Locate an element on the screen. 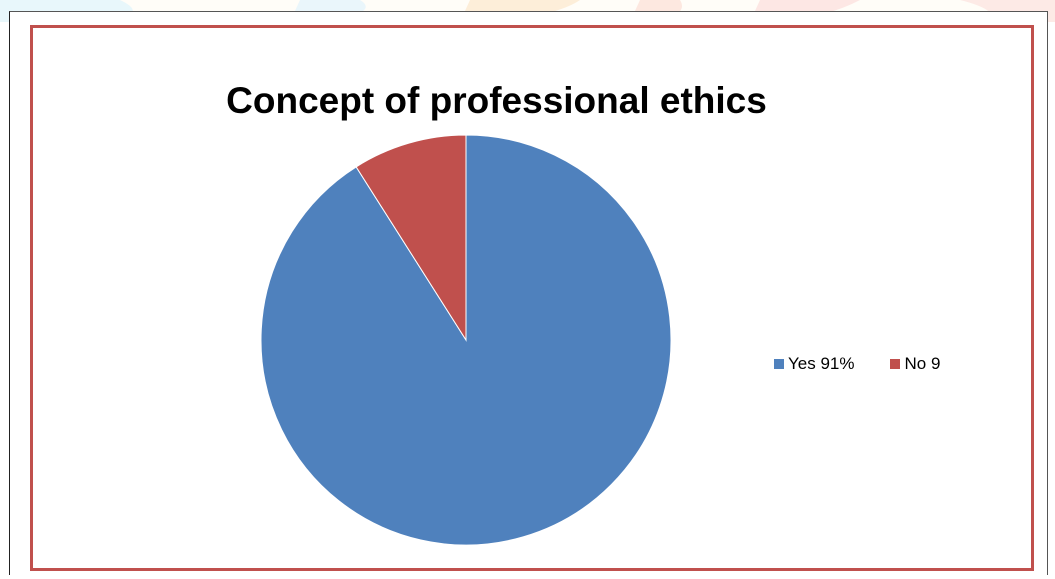 The width and height of the screenshot is (1055, 579). pie-slice-no is located at coordinates (411, 238).